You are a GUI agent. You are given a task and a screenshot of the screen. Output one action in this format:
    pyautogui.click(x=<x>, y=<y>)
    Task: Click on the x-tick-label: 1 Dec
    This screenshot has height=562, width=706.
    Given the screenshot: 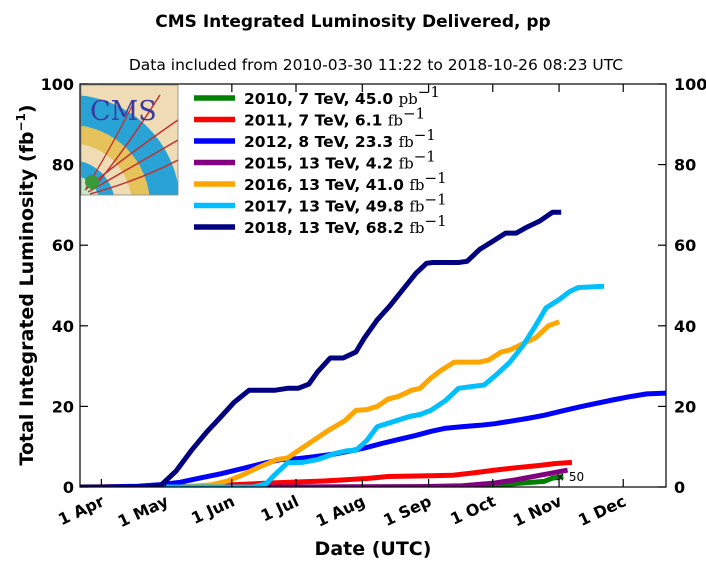 What is the action you would take?
    pyautogui.click(x=602, y=510)
    